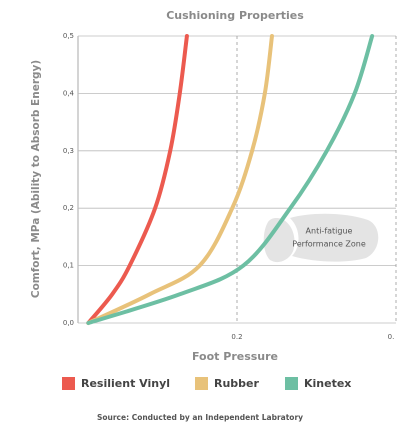 This screenshot has height=428, width=397. I want to click on y-tick-label: 0,1, so click(68, 266).